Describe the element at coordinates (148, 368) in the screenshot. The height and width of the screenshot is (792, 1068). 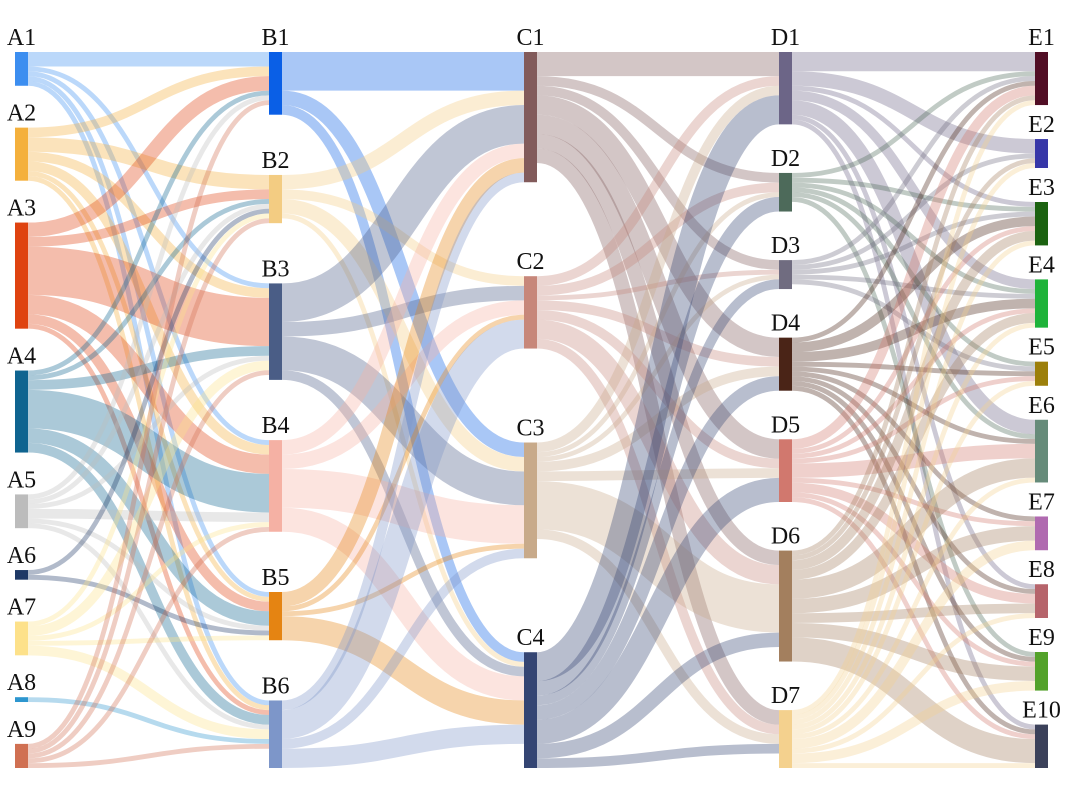
I see `link-a4-b3` at that location.